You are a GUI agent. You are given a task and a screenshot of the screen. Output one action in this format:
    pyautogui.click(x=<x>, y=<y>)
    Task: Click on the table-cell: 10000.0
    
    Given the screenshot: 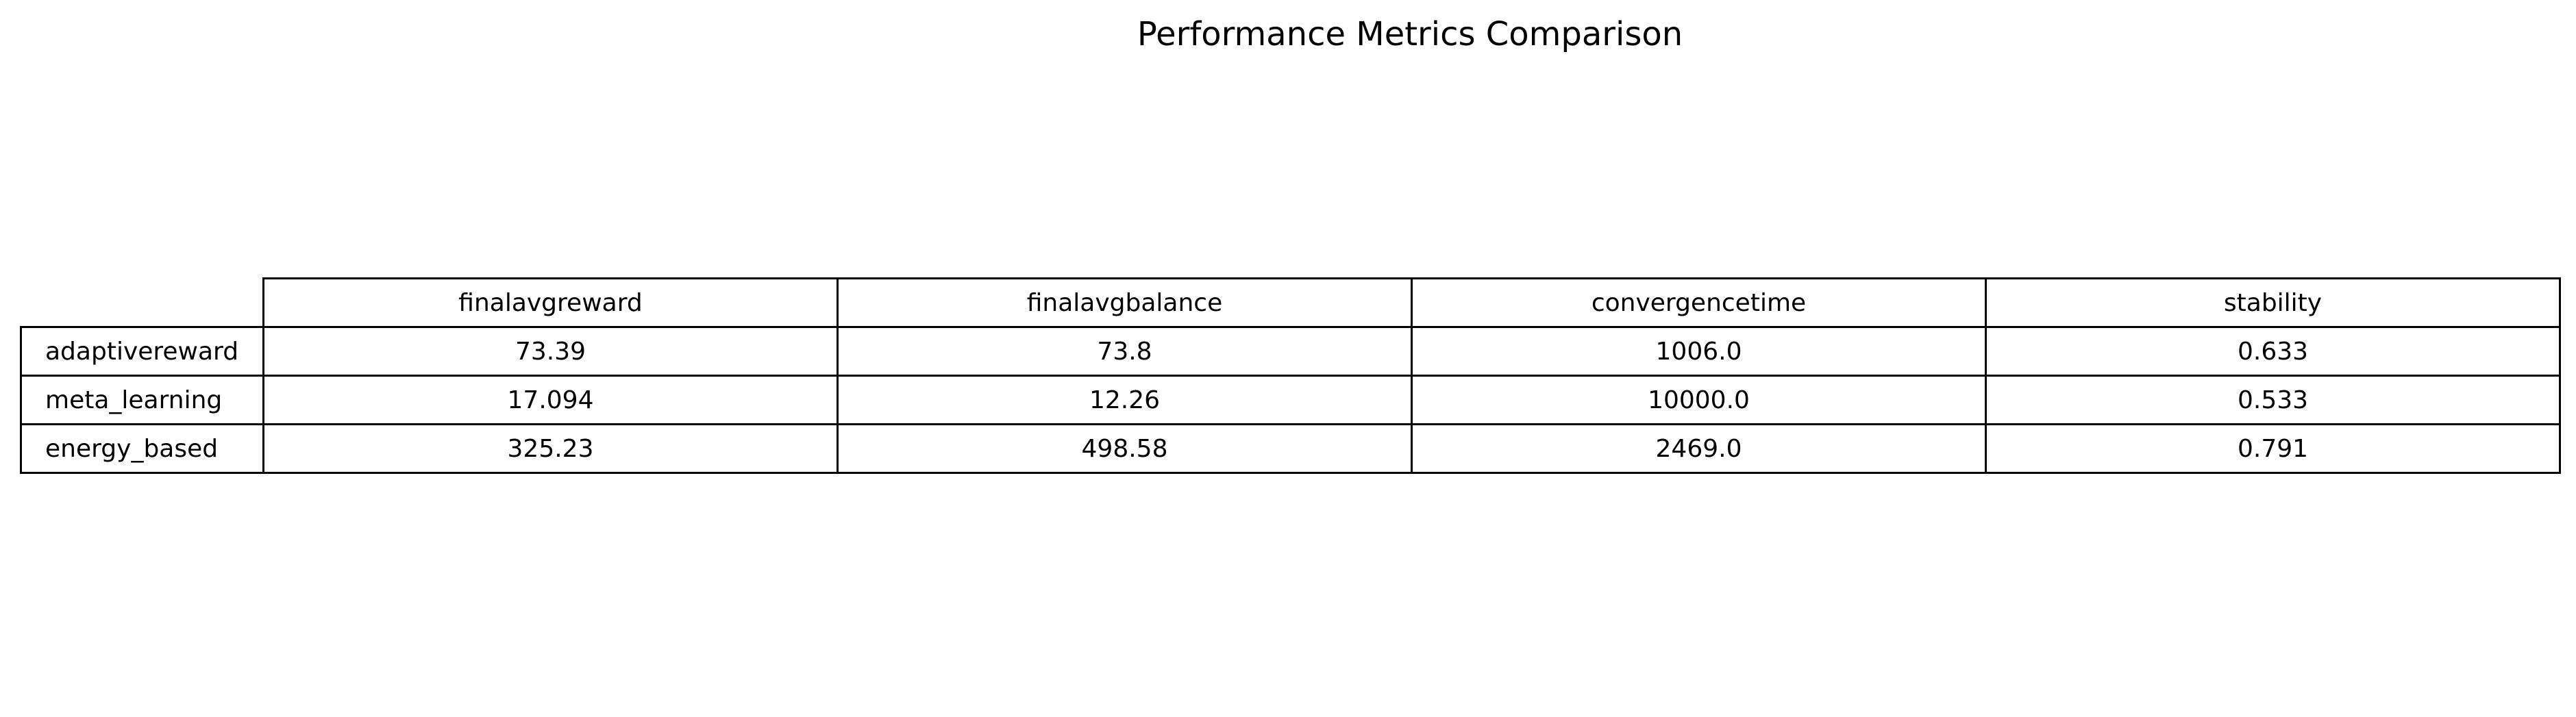 What is the action you would take?
    pyautogui.click(x=1699, y=400)
    